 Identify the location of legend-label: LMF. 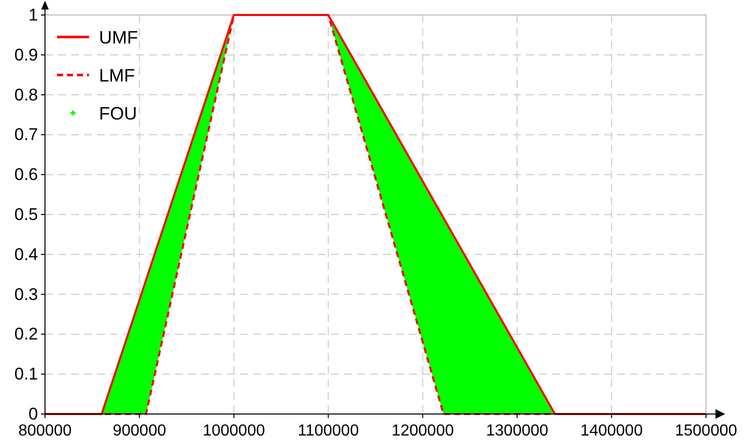
(117, 75).